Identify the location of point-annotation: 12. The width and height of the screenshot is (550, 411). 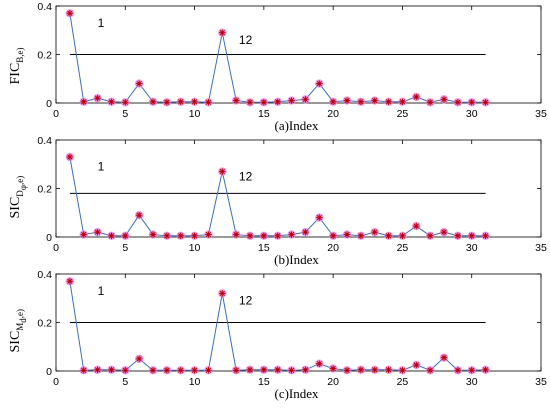
(246, 40).